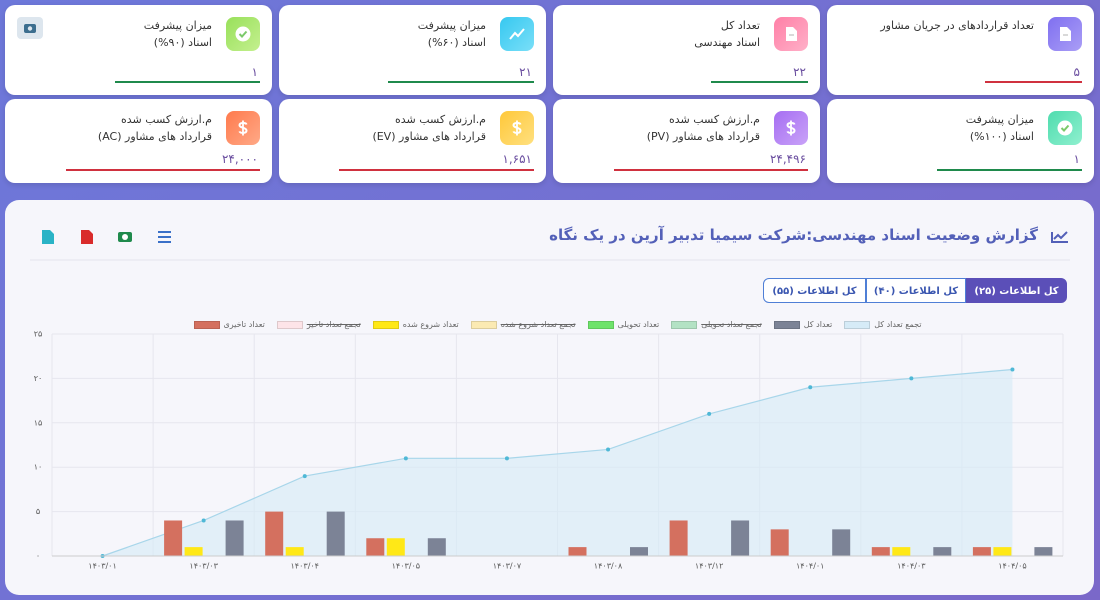 Image resolution: width=1100 pixels, height=600 pixels. I want to click on legend-item: تجمع تعداد تاخیر, so click(318, 324).